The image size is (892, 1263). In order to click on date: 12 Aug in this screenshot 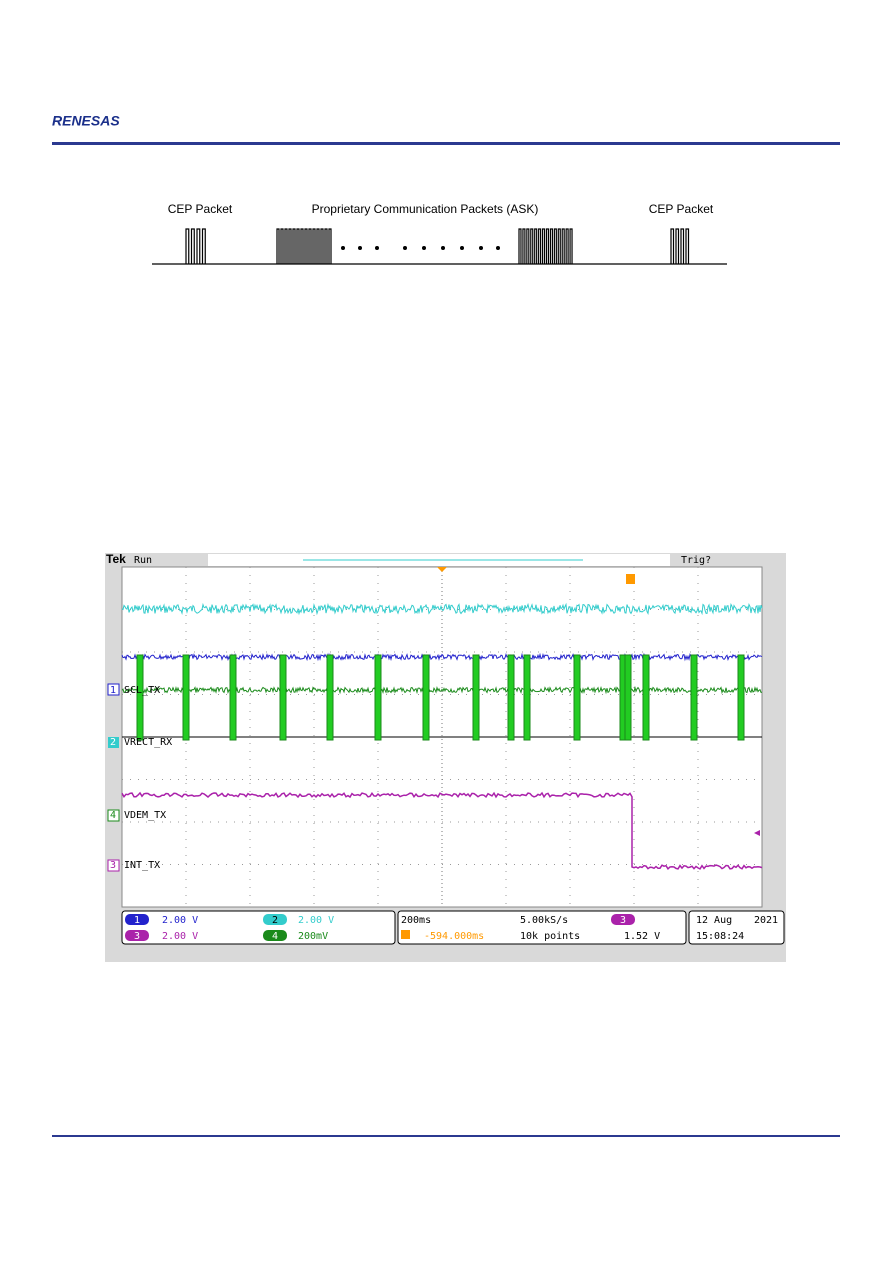, I will do `click(714, 920)`.